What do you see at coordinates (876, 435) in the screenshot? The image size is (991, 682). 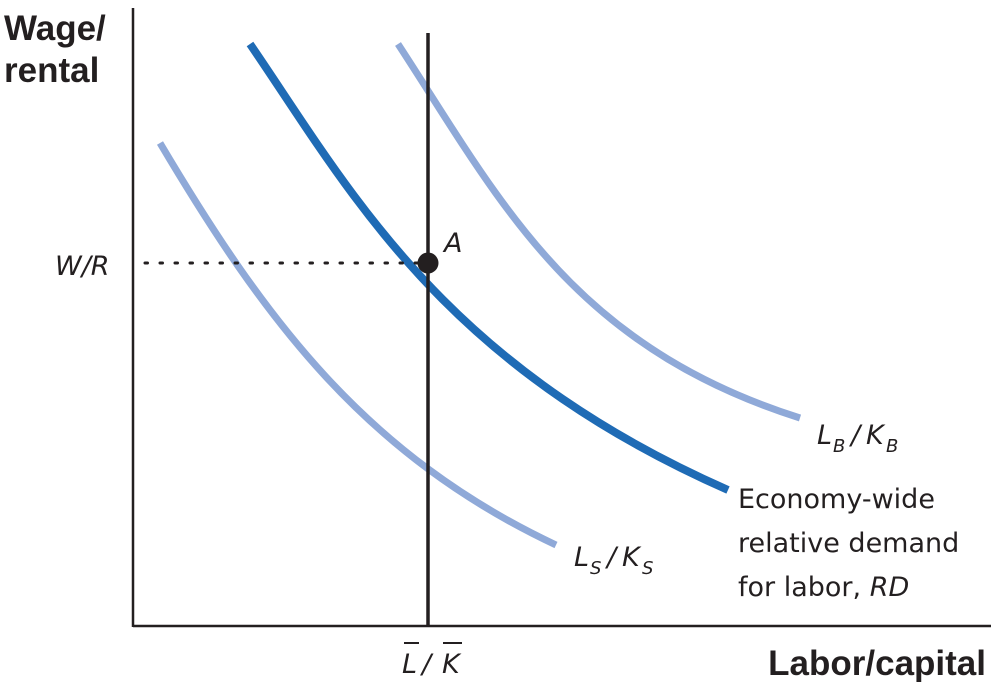 I see `lb-kb-k: K` at bounding box center [876, 435].